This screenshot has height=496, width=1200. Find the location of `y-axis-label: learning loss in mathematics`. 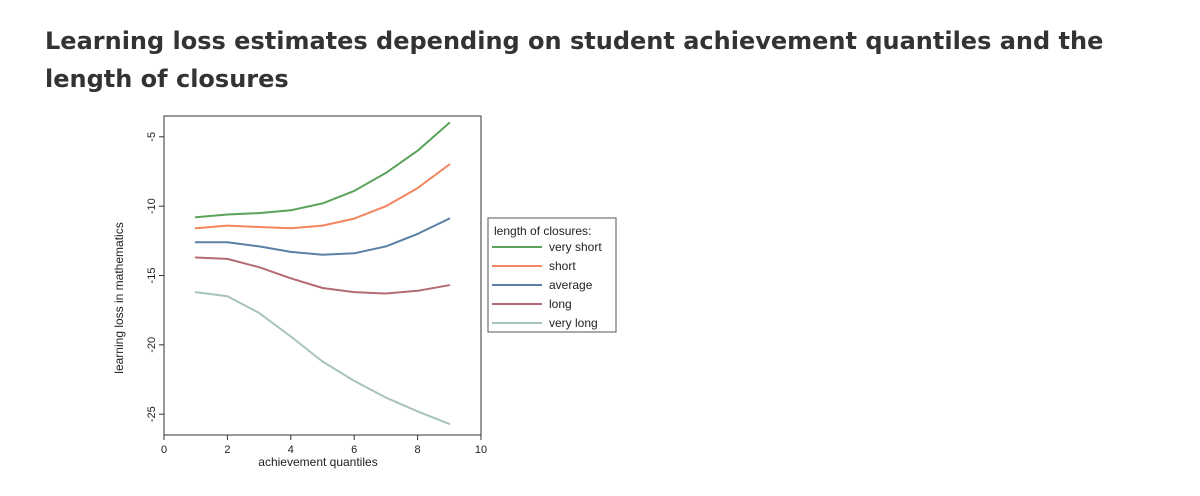

y-axis-label: learning loss in mathematics is located at coordinates (119, 297).